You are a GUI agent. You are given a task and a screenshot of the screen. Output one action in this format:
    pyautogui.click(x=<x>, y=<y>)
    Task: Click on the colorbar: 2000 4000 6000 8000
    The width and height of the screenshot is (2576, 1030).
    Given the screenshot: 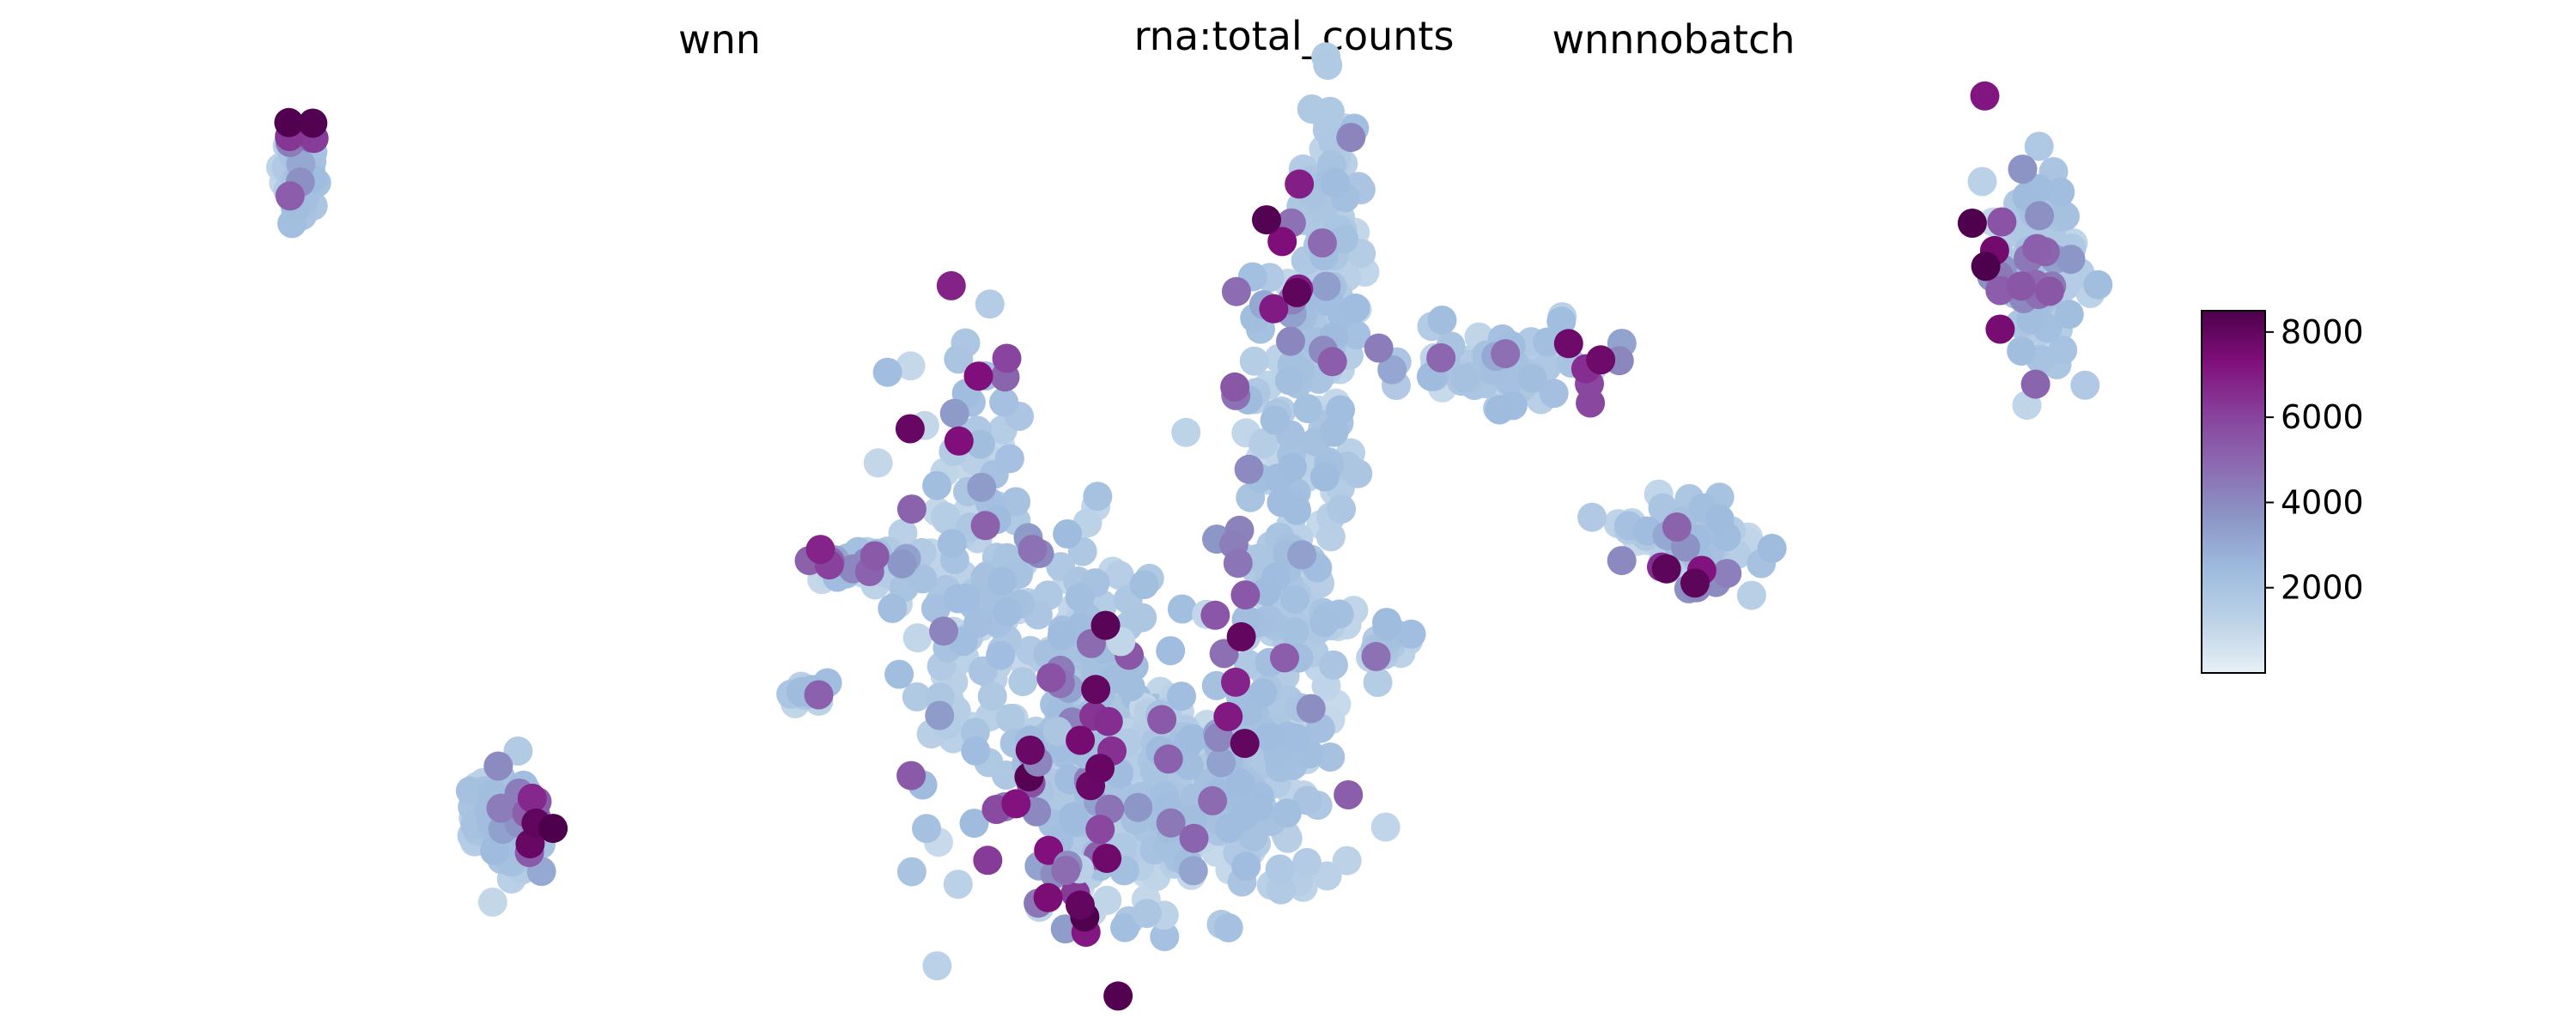 What is the action you would take?
    pyautogui.click(x=2282, y=492)
    